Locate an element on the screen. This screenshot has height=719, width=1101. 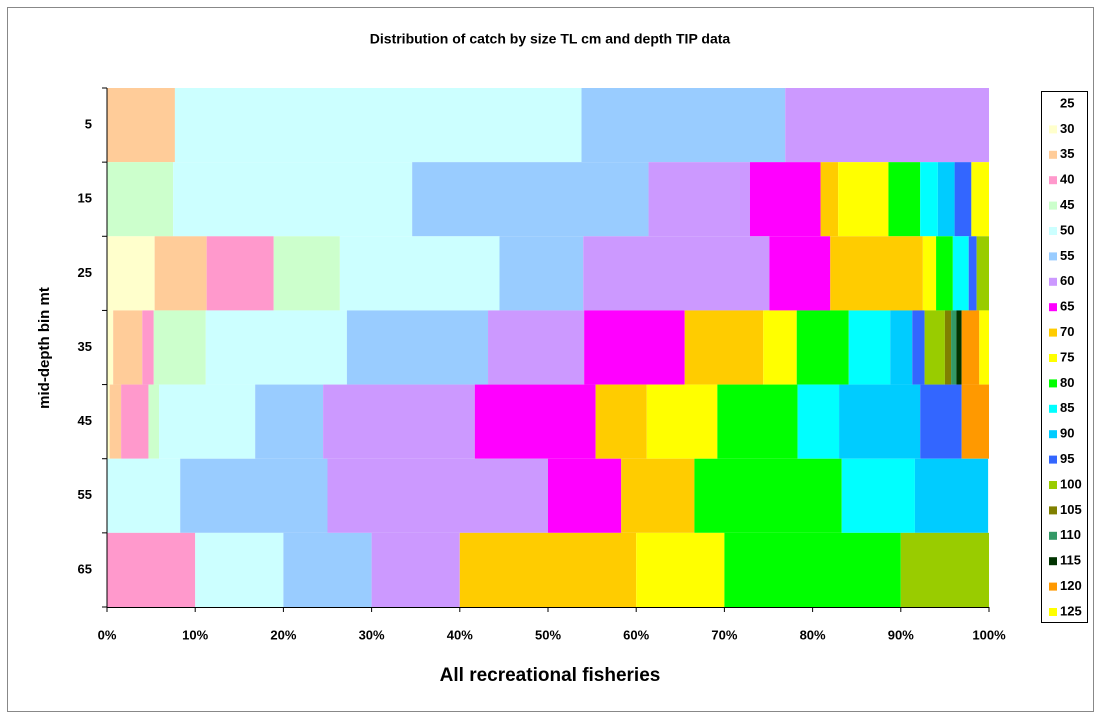
x-tick-label: 70% is located at coordinates (724, 634).